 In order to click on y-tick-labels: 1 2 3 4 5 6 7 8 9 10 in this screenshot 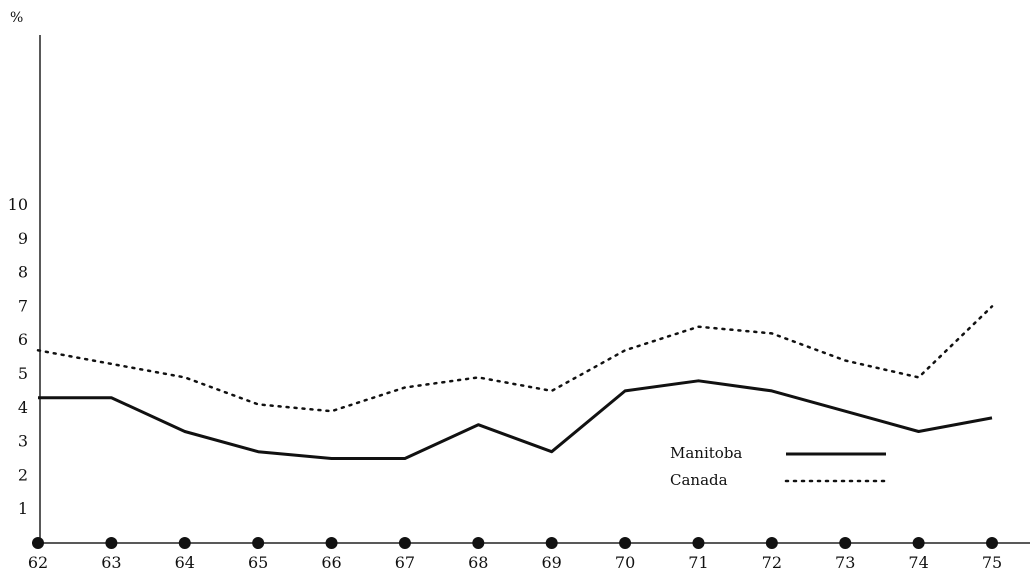, I will do `click(18, 356)`.